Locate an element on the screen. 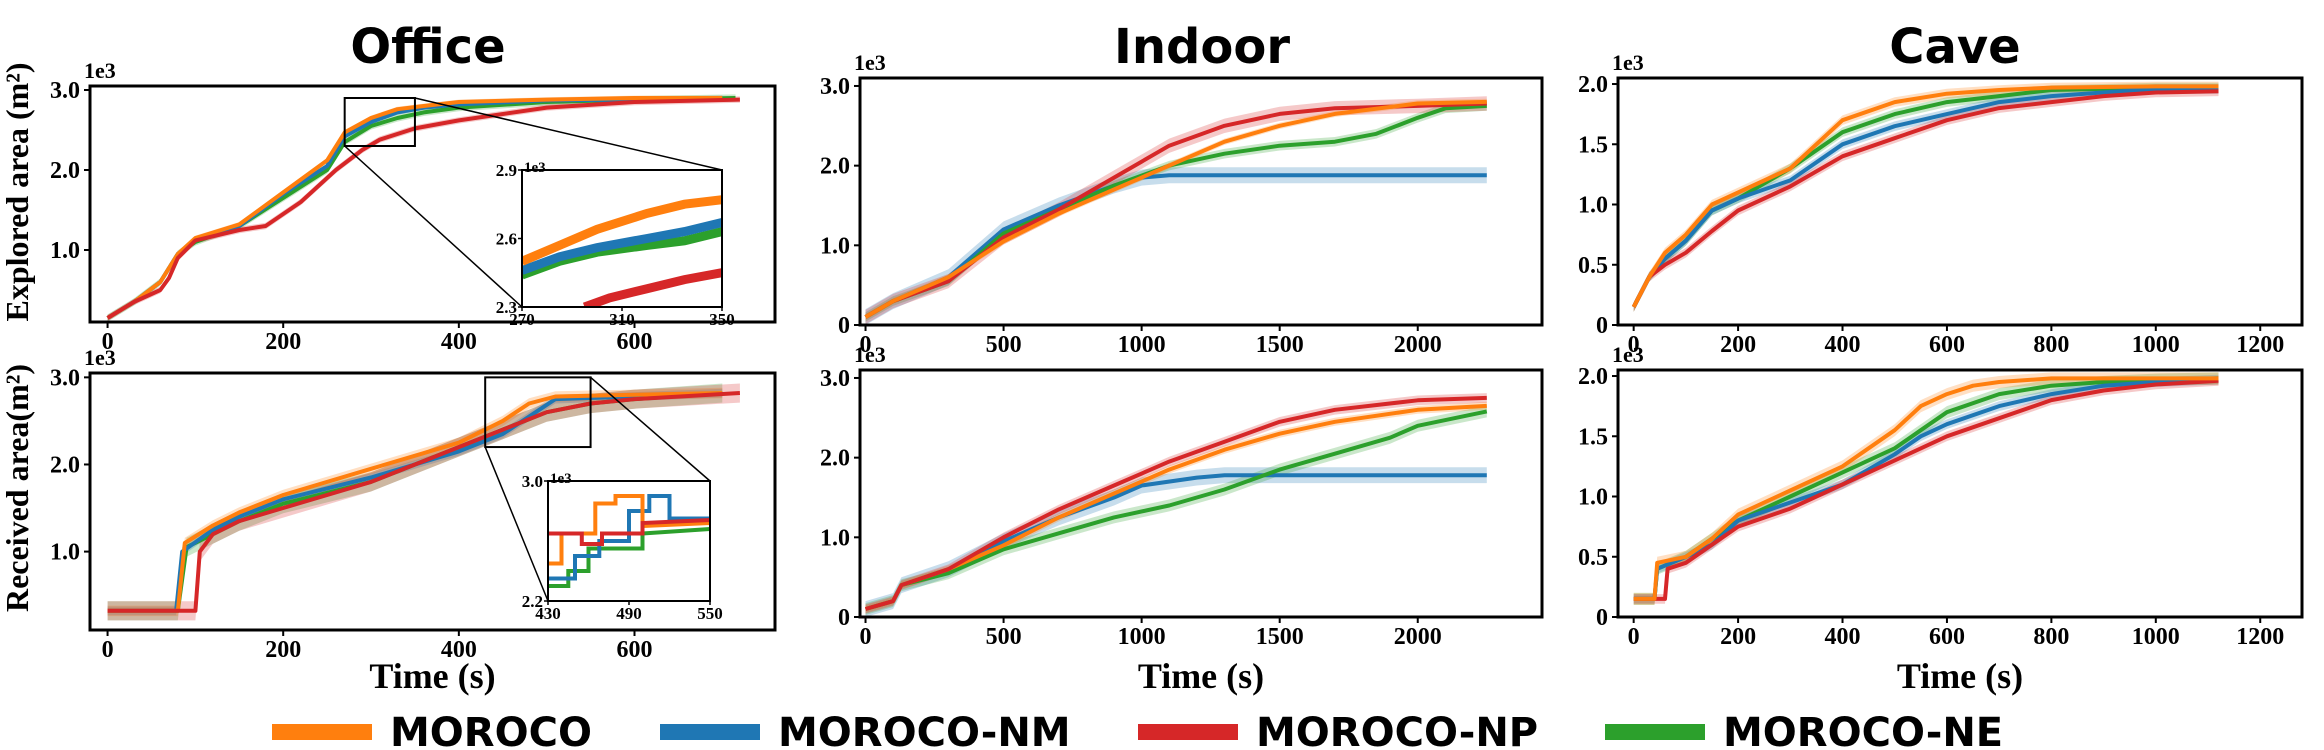  legend: MOROCO MOROCO-NM MOROCO-NP MOROCO-NE is located at coordinates (1137, 730).